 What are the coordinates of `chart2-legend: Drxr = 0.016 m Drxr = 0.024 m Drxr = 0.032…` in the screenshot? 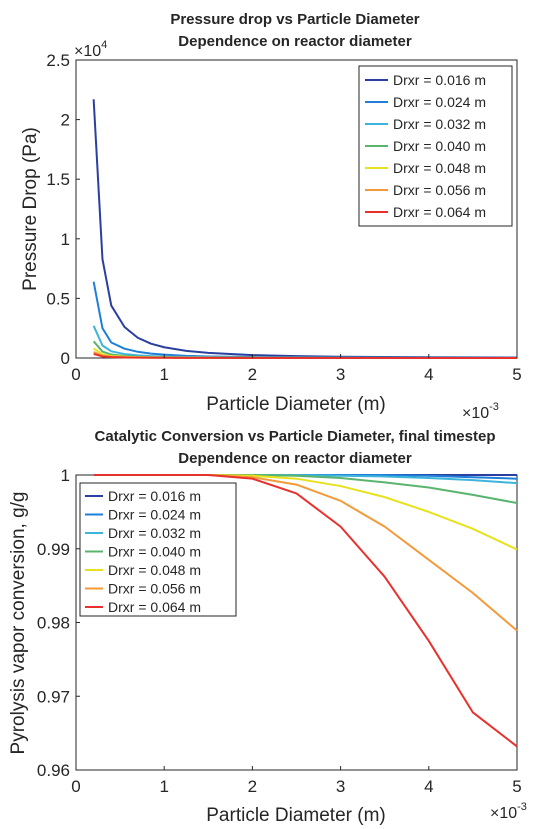 It's located at (158, 549).